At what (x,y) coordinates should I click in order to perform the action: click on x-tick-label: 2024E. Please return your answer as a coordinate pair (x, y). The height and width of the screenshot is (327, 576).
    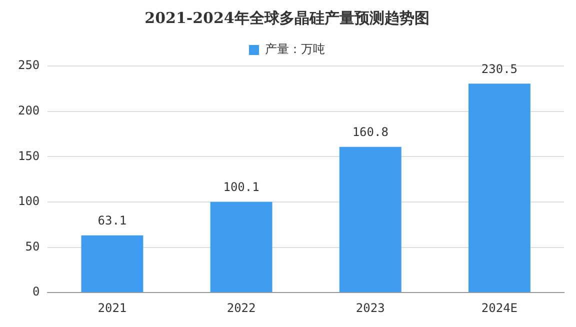
    Looking at the image, I should click on (499, 307).